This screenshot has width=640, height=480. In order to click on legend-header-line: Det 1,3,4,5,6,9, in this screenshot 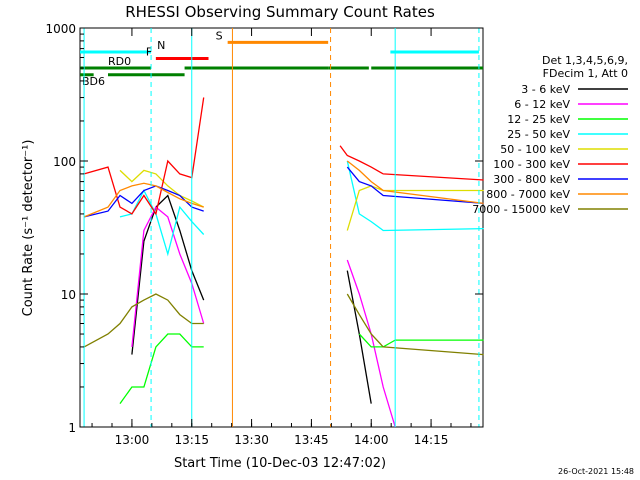, I will do `click(585, 60)`.